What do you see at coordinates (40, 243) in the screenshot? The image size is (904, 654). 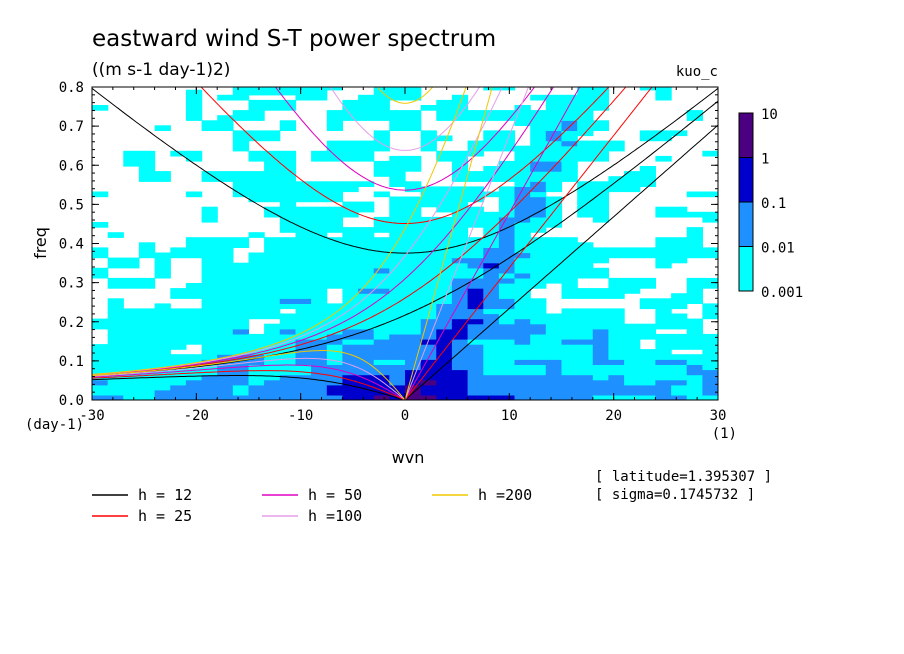 I see `y-axis-label: freq` at bounding box center [40, 243].